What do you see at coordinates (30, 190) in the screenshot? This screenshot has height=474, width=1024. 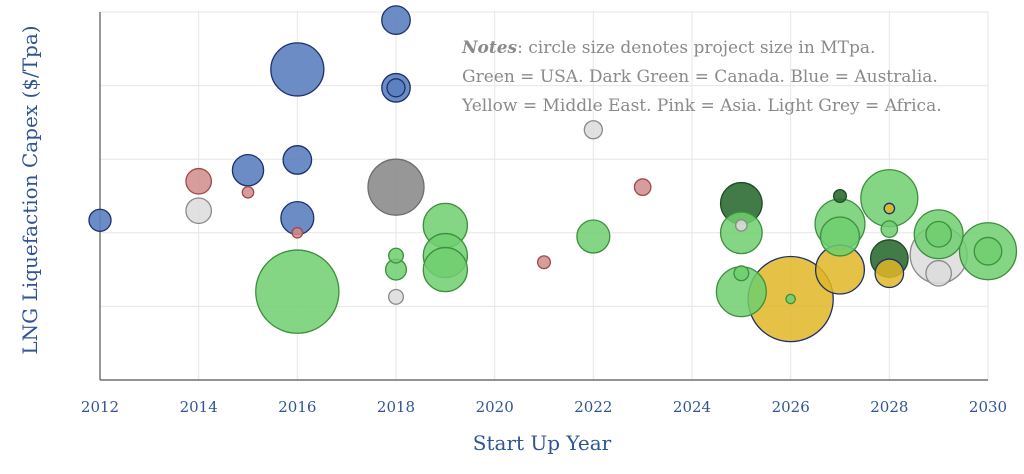 I see `y-axis-label: LNG Liquefaction Capex ($/Tpa)` at bounding box center [30, 190].